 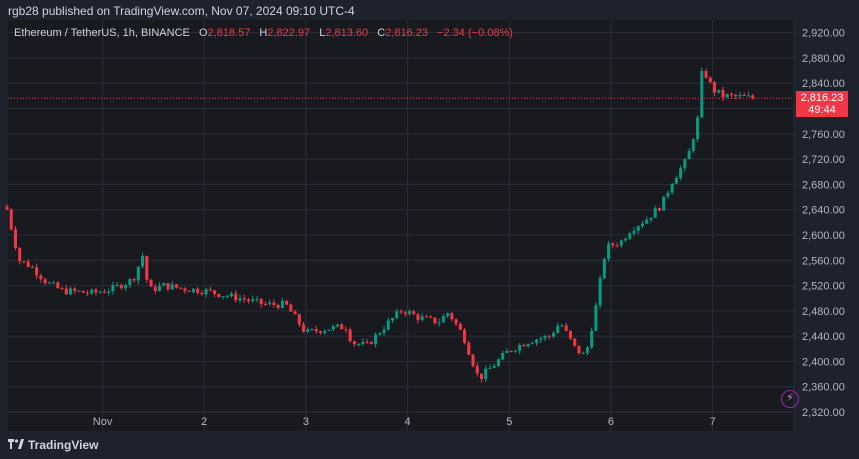 I want to click on x-tick-label: 7, so click(x=713, y=422).